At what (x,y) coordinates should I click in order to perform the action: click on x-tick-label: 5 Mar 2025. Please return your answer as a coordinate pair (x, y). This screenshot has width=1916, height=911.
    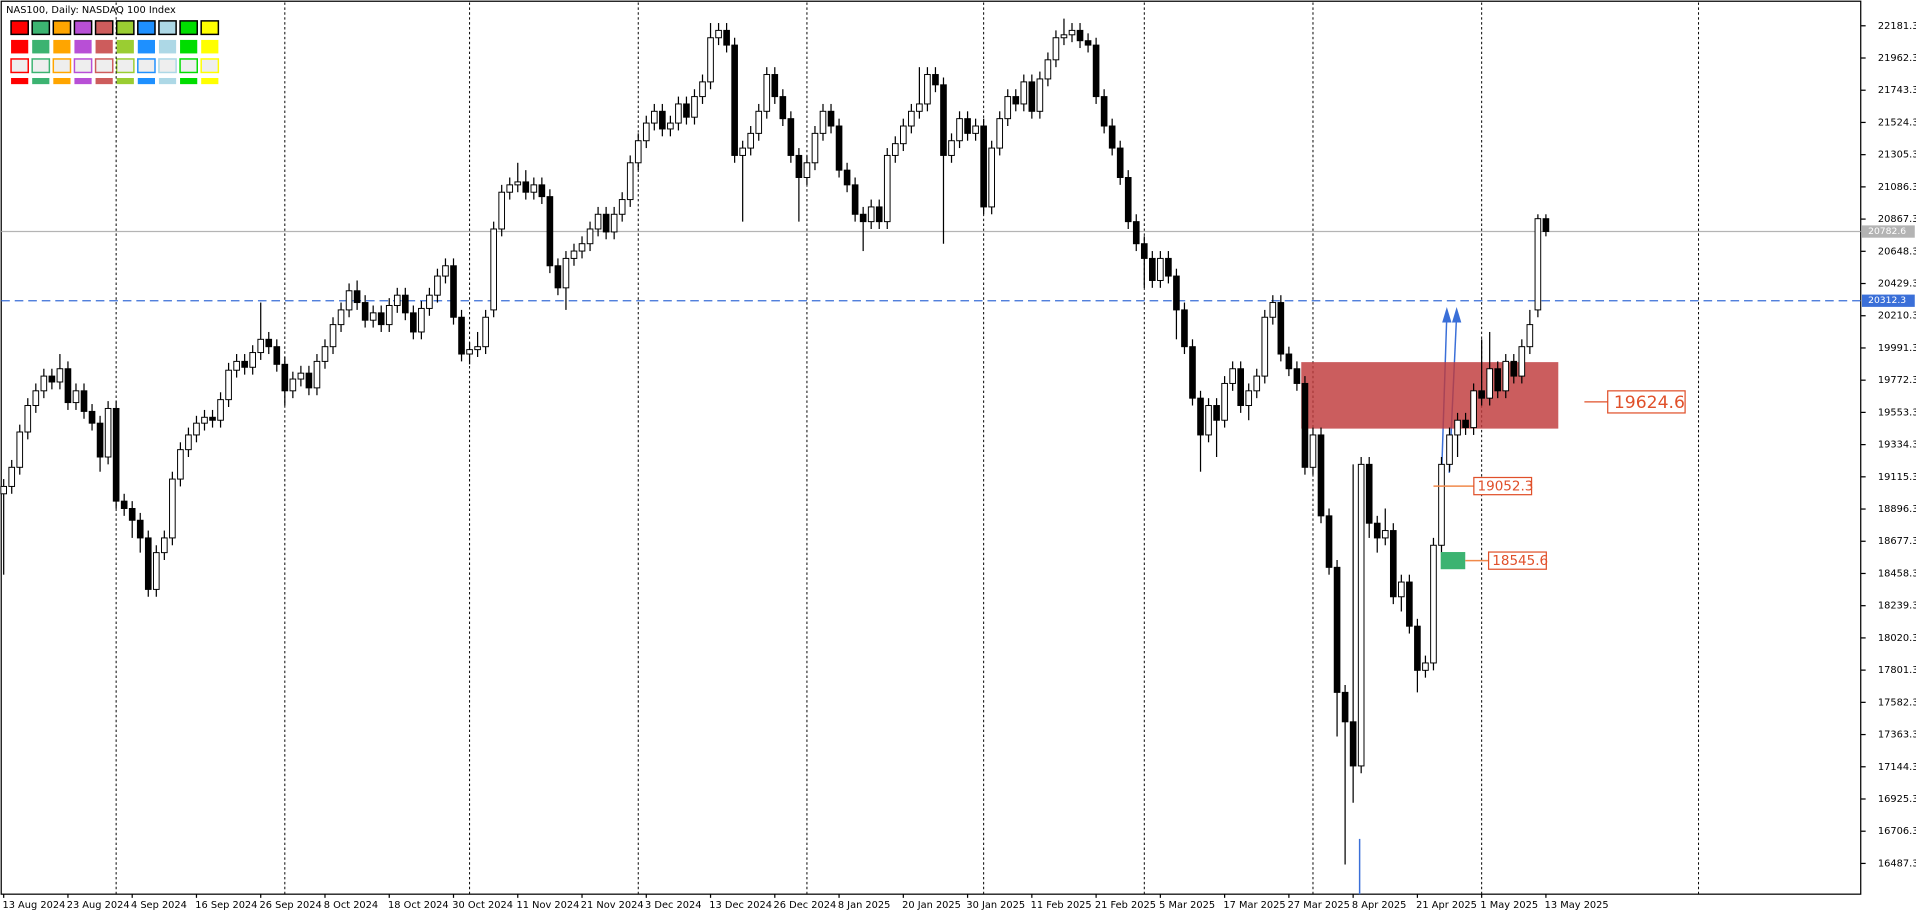
    Looking at the image, I should click on (1187, 905).